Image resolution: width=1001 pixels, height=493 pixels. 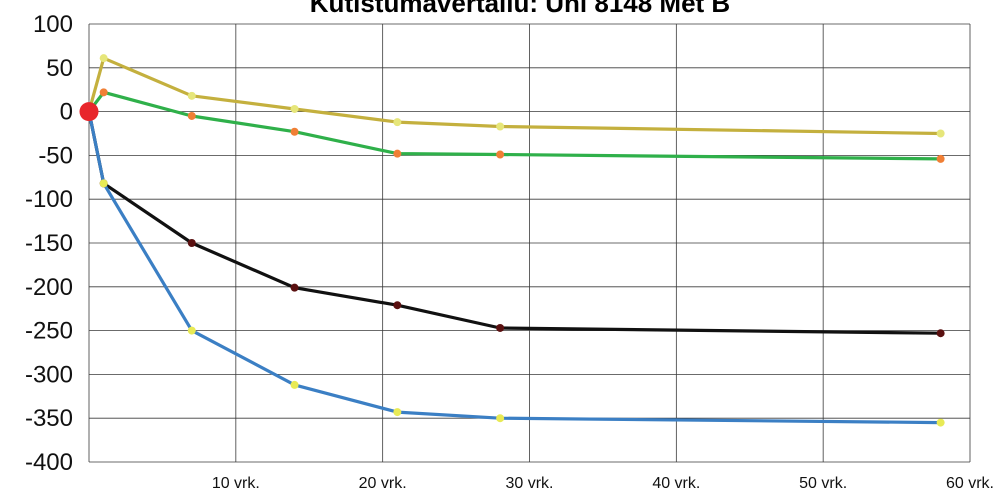 What do you see at coordinates (49, 199) in the screenshot?
I see `y-tick-label: -100` at bounding box center [49, 199].